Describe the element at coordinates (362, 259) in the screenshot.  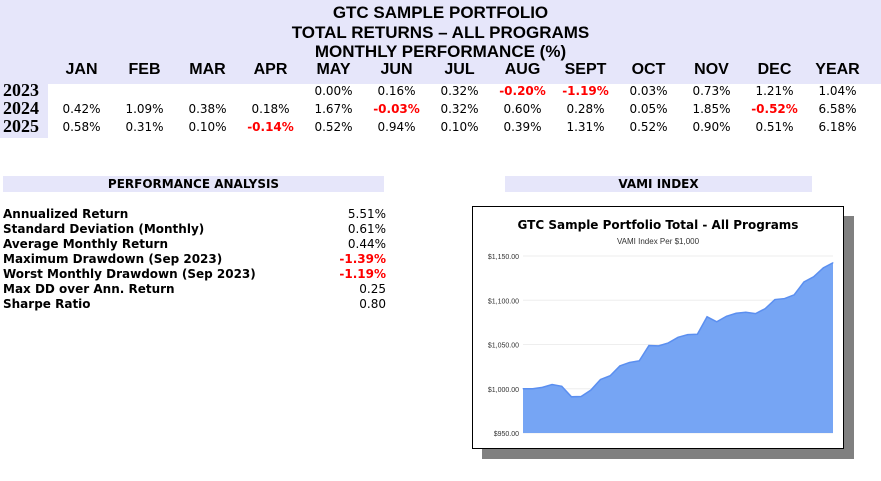
I see `stat-value: -1.39%` at that location.